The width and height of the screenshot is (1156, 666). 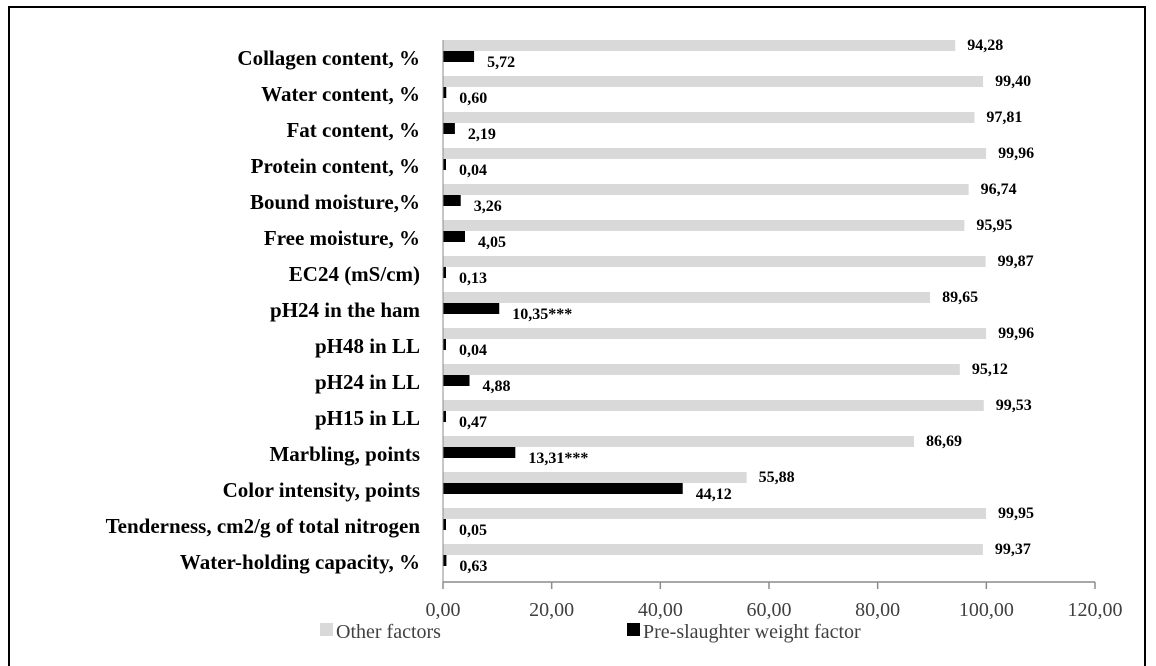 What do you see at coordinates (990, 369) in the screenshot?
I see `data-label-other: 95,12` at bounding box center [990, 369].